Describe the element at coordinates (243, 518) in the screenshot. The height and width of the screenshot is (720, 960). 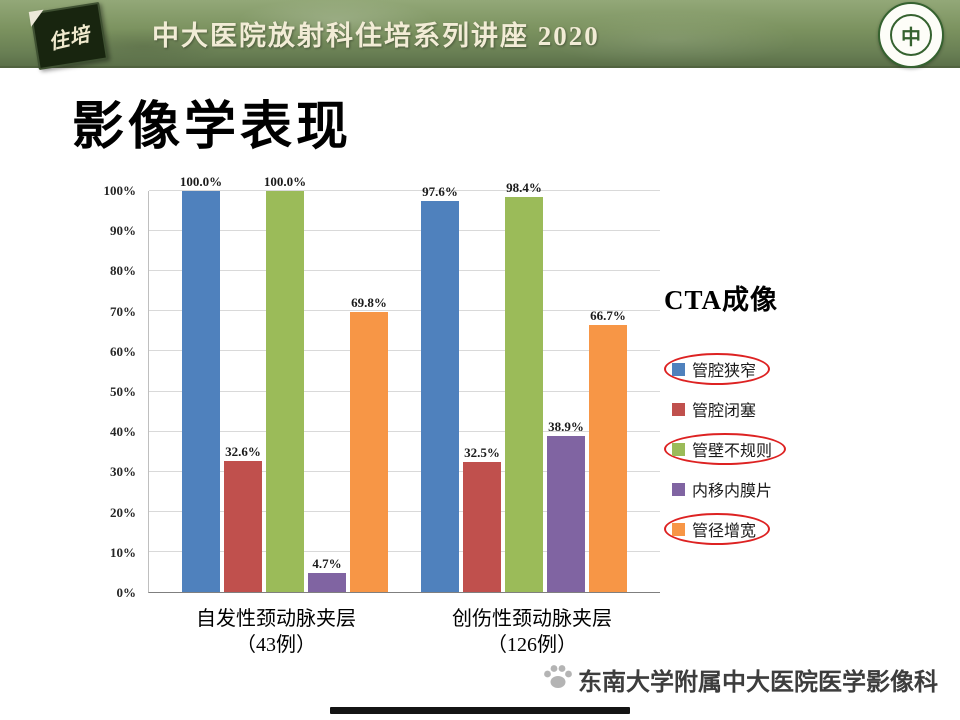
I see `bar-管腔闭塞-group1: 32.6%` at that location.